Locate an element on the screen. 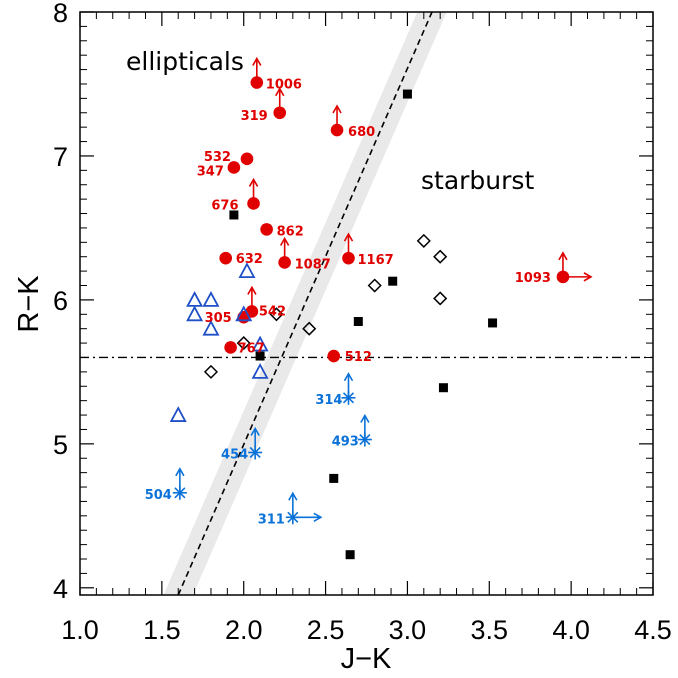 The image size is (678, 678). y-tick-label: 8 is located at coordinates (60, 14).